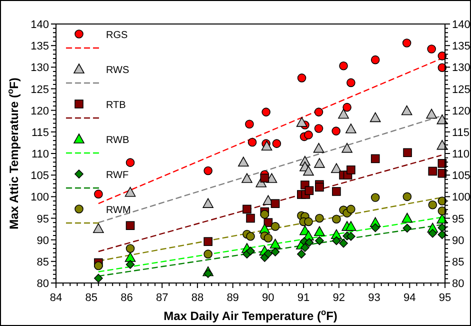 Image resolution: width=471 pixels, height=326 pixels. I want to click on y-tick-label: 125, so click(39, 90).